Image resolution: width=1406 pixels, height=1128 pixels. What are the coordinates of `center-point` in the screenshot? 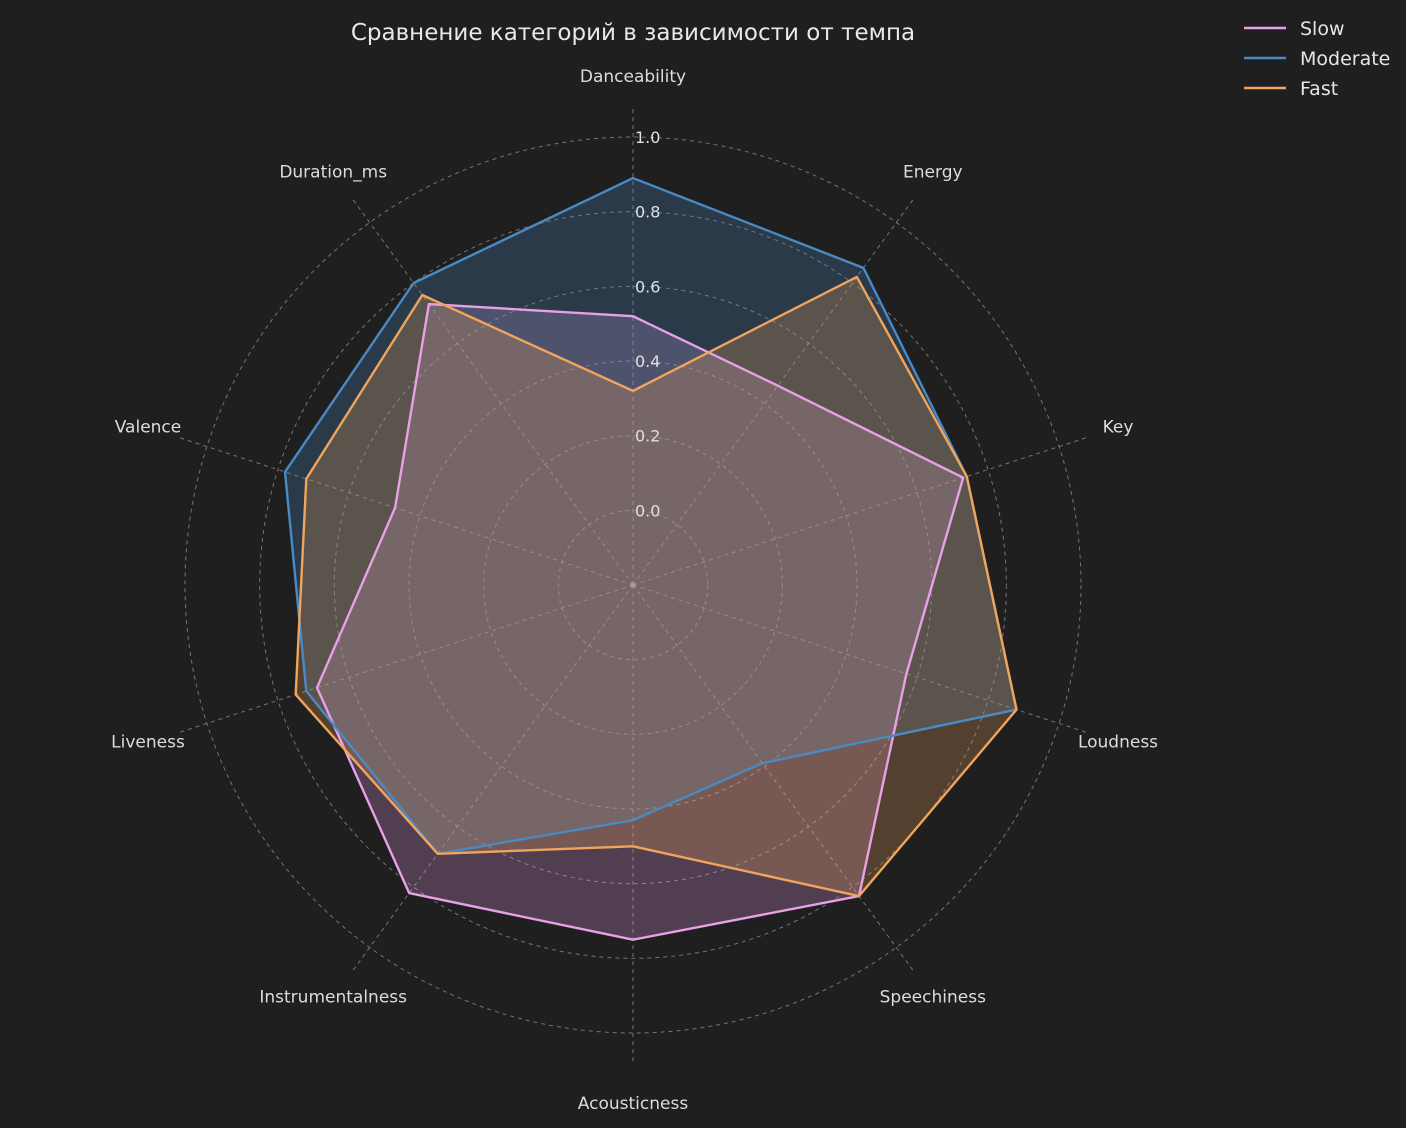 It's located at (633, 585).